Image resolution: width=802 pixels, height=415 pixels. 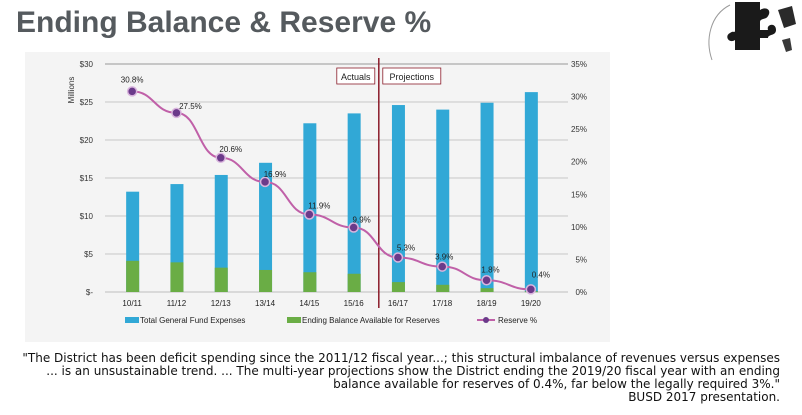 What do you see at coordinates (487, 303) in the screenshot?
I see `x-tick-label: 18/19` at bounding box center [487, 303].